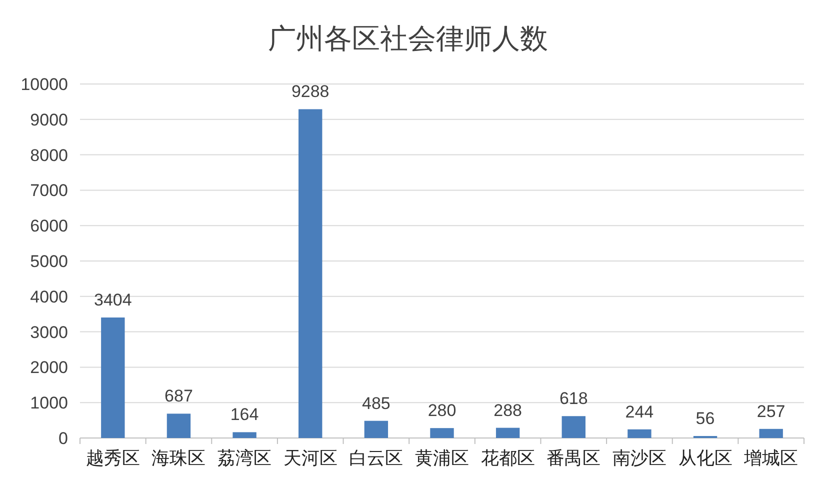  I want to click on y-tick-label: 3000, so click(49, 332).